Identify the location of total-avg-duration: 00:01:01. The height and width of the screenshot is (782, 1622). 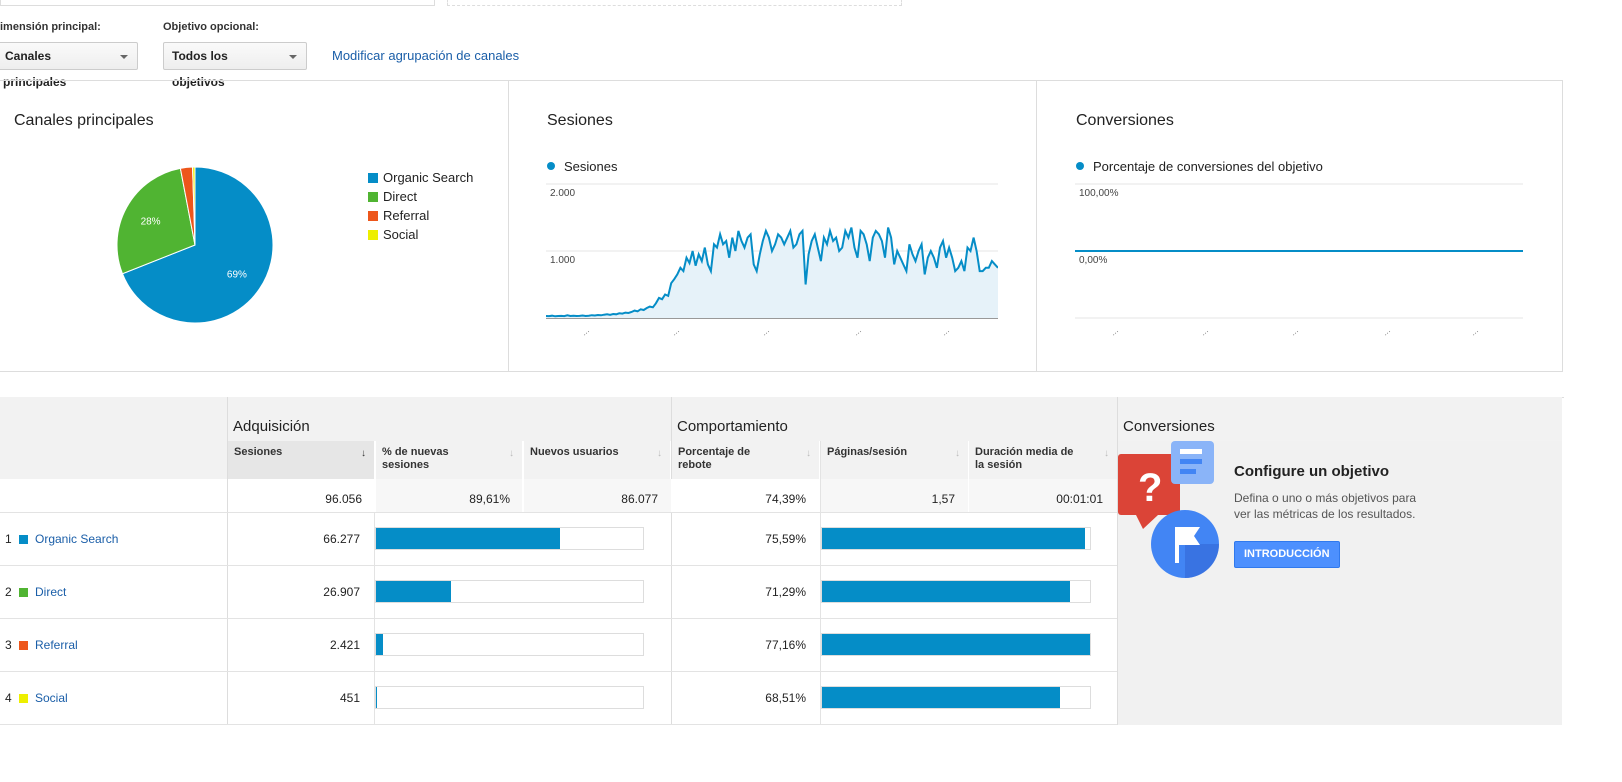
(1079, 499).